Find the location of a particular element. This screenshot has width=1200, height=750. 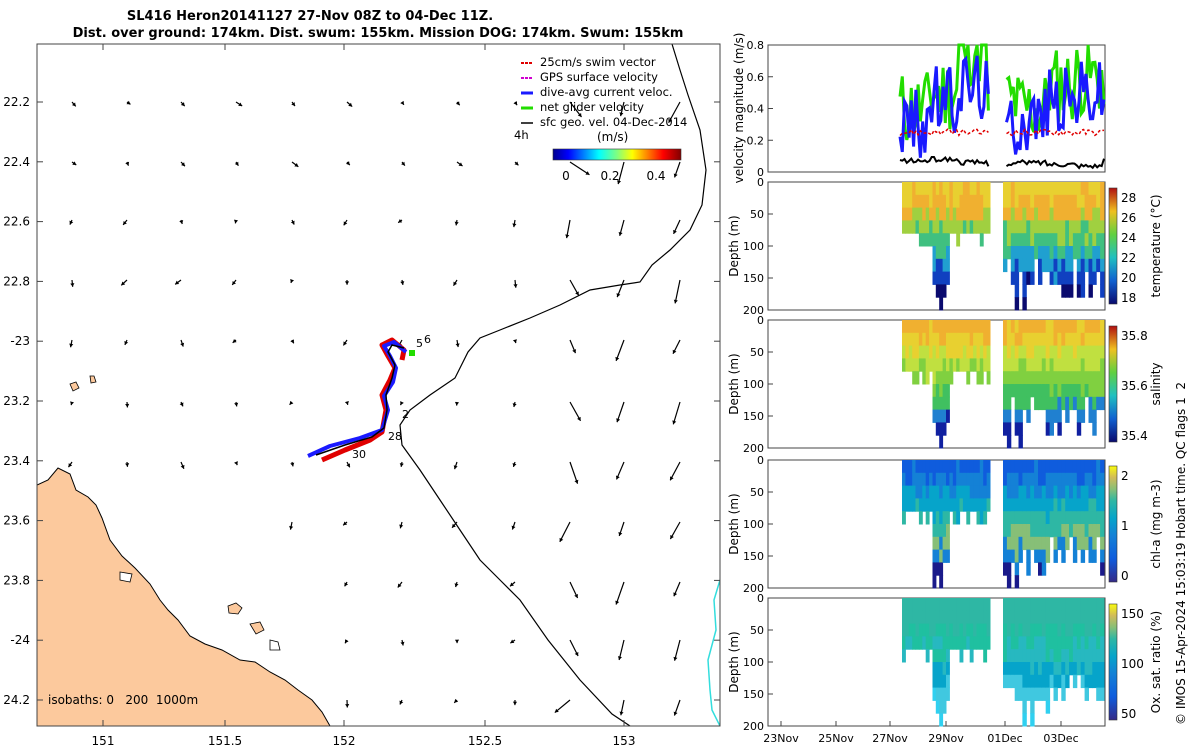

profile-colorbar-tick: 35.8 is located at coordinates (1134, 336).